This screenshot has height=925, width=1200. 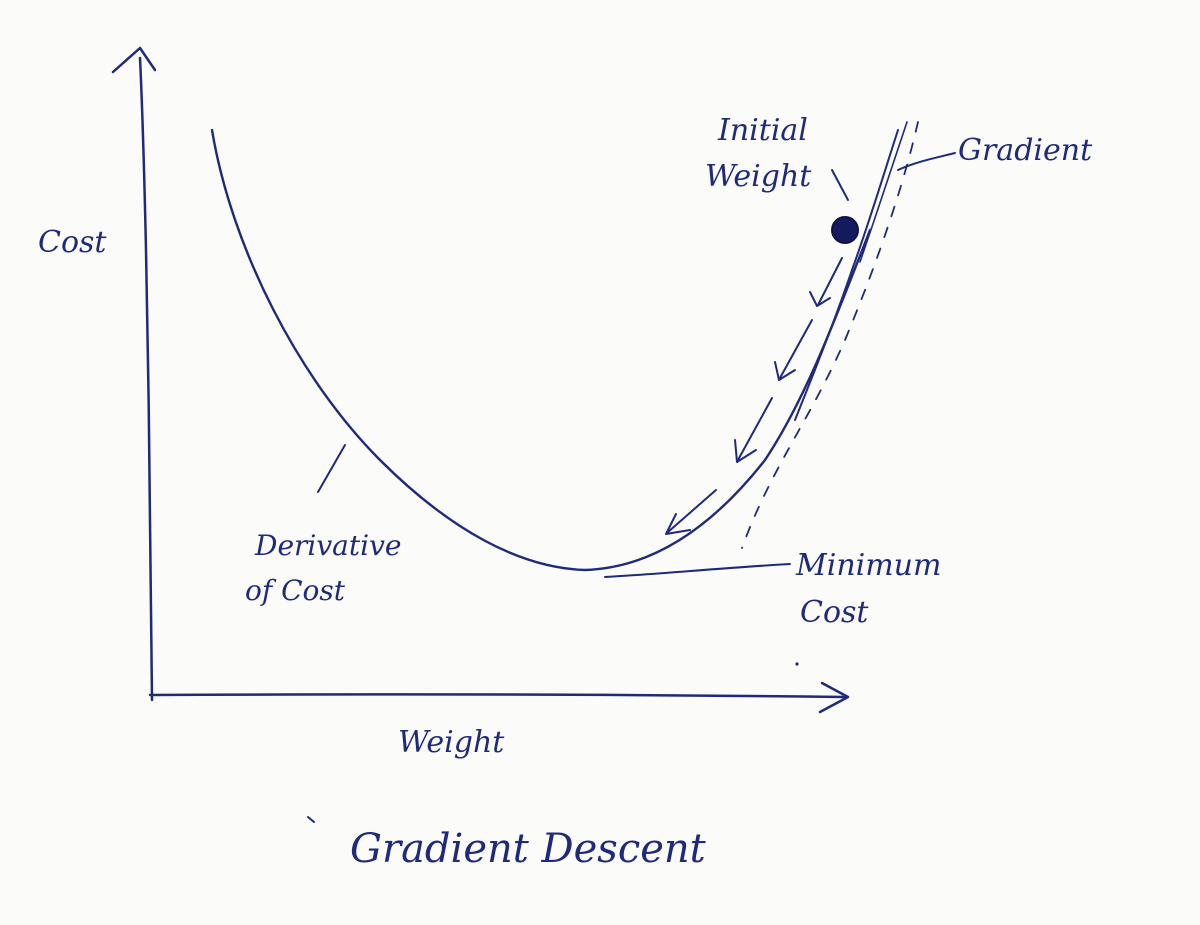 What do you see at coordinates (311, 819) in the screenshot?
I see `stray-mark` at bounding box center [311, 819].